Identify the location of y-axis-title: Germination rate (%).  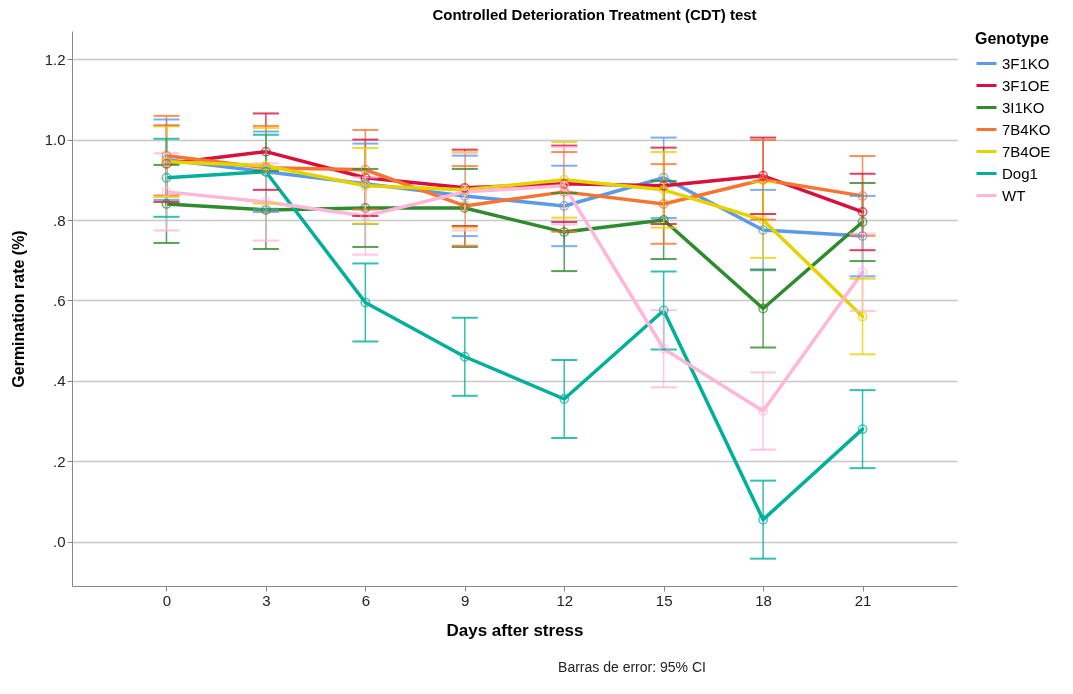
(18, 309).